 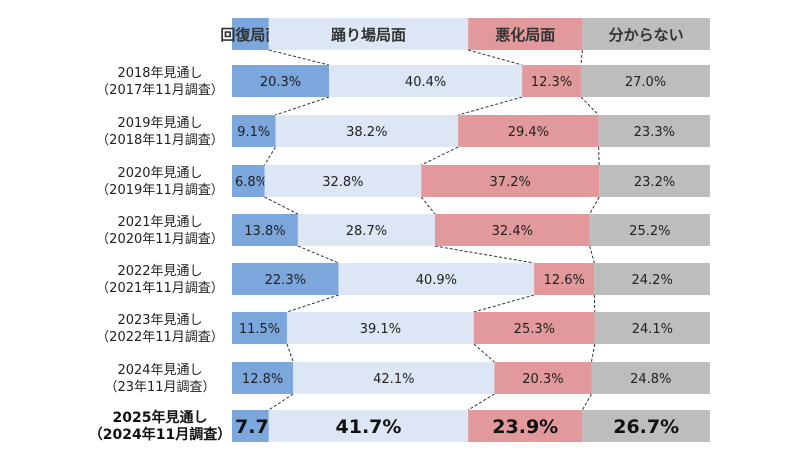 I want to click on data-label: 22.3%, so click(x=285, y=280).